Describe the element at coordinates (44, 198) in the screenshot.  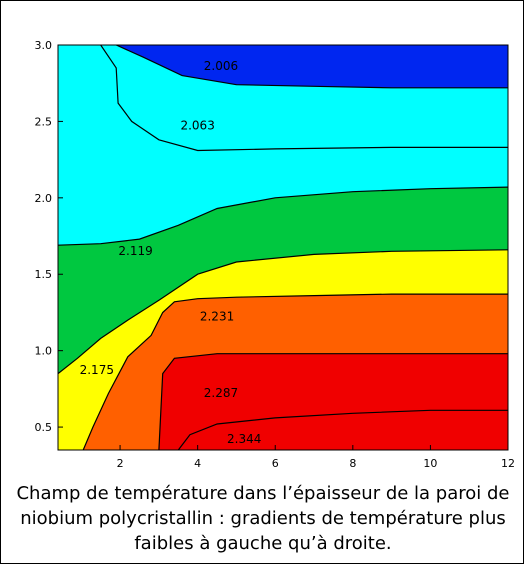
I see `y-tick-label: 2.0` at that location.